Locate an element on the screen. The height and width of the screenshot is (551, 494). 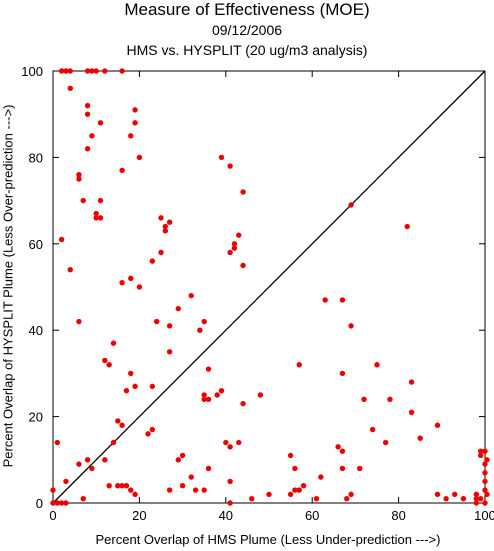
y-tick-label: 0 is located at coordinates (39, 503).